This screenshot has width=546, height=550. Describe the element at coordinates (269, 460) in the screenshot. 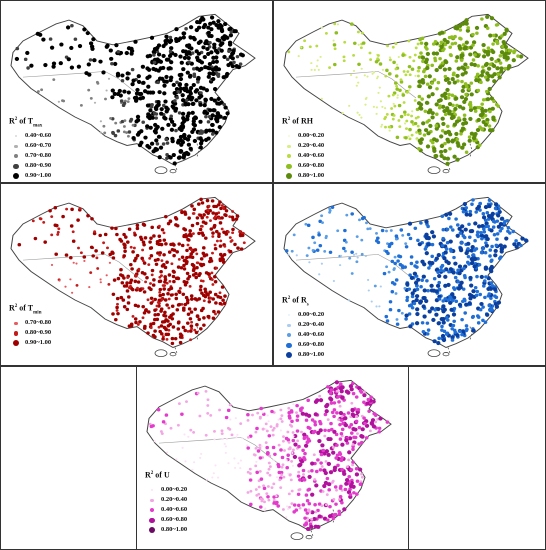

I see `china-map-u` at that location.